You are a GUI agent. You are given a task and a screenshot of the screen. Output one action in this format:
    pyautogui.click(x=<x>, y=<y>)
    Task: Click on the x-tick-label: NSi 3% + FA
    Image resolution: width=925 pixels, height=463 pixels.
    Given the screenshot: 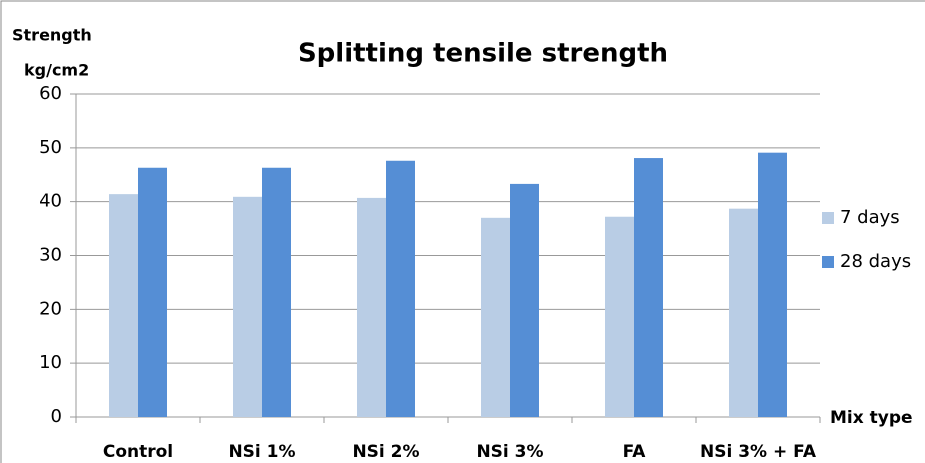 What is the action you would take?
    pyautogui.click(x=758, y=452)
    